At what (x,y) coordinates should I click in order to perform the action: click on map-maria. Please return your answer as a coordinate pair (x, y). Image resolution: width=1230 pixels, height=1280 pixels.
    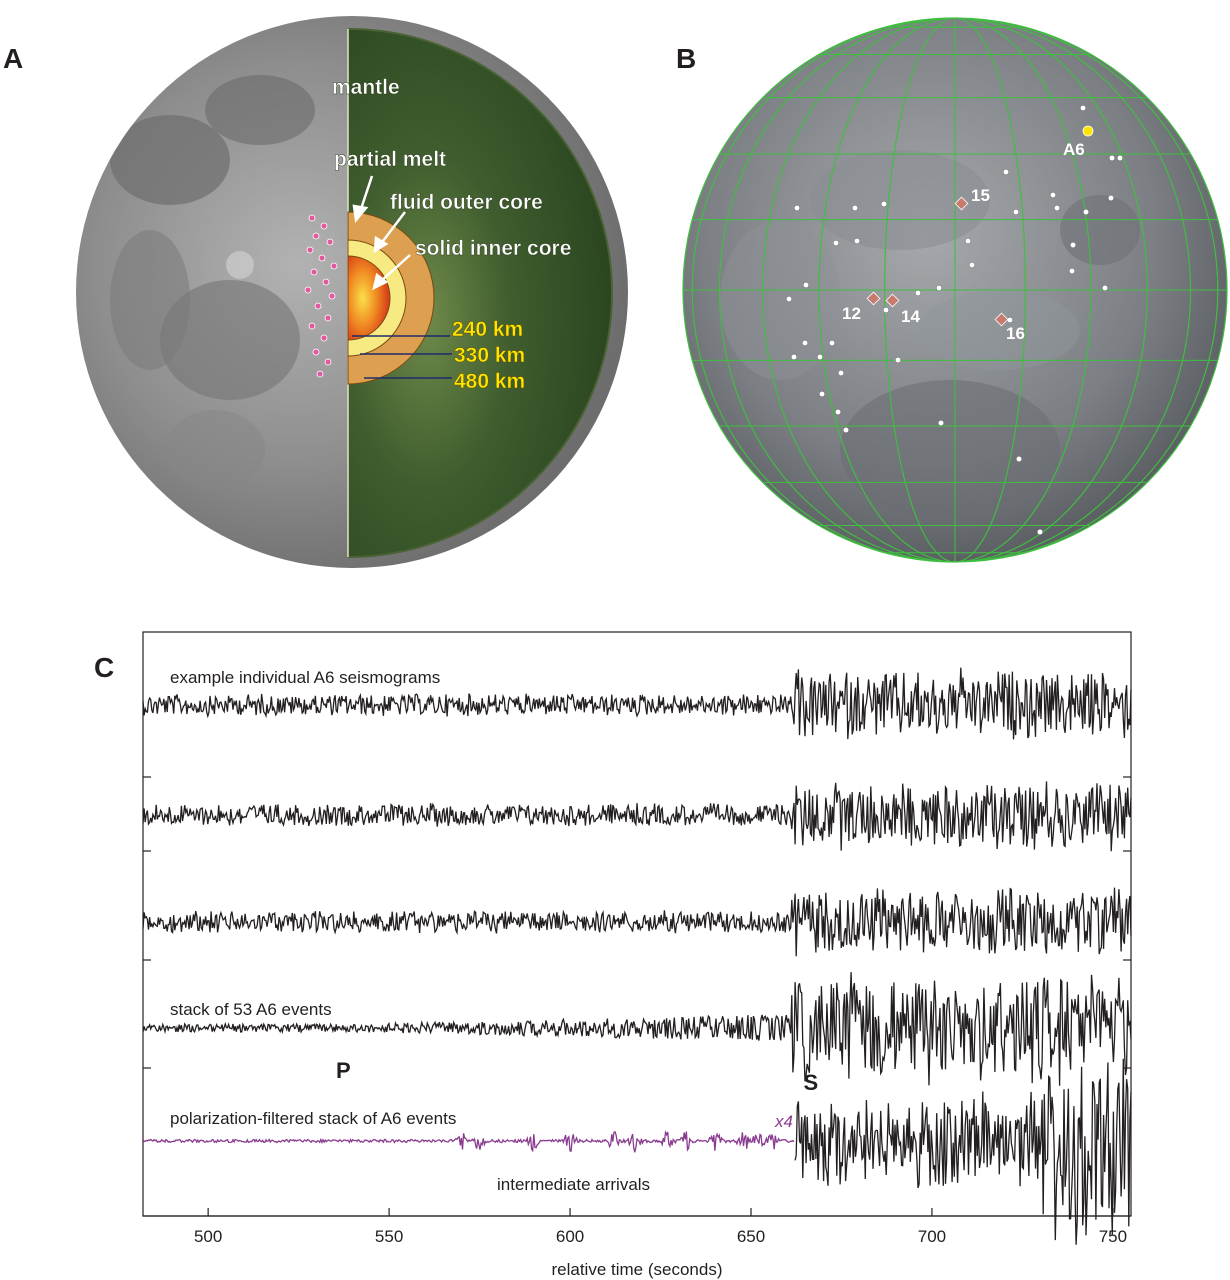
    Looking at the image, I should click on (930, 335).